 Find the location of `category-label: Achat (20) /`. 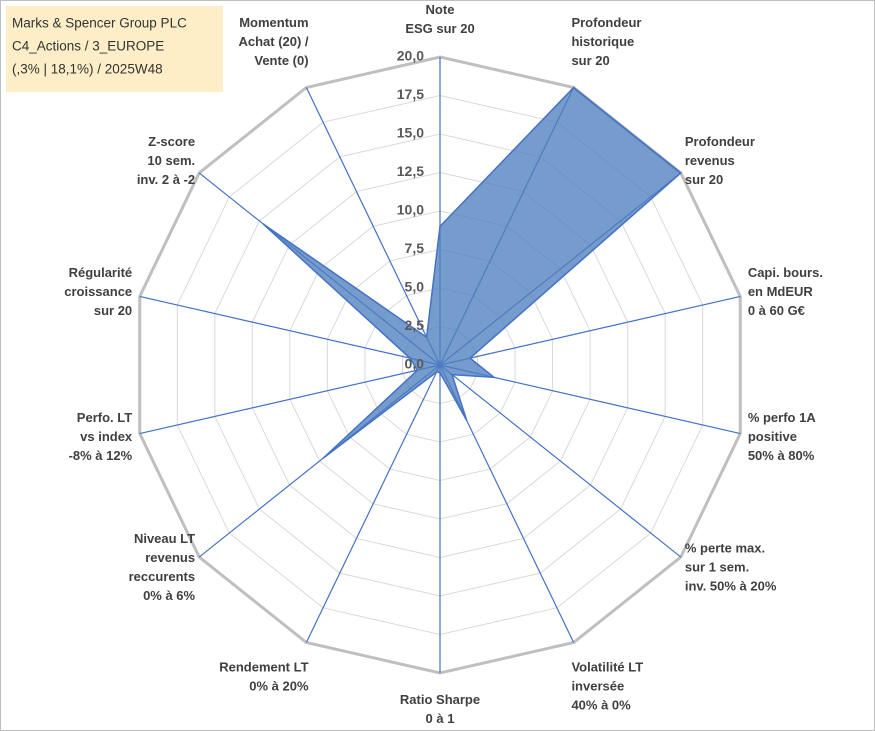

category-label: Achat (20) / is located at coordinates (273, 41).